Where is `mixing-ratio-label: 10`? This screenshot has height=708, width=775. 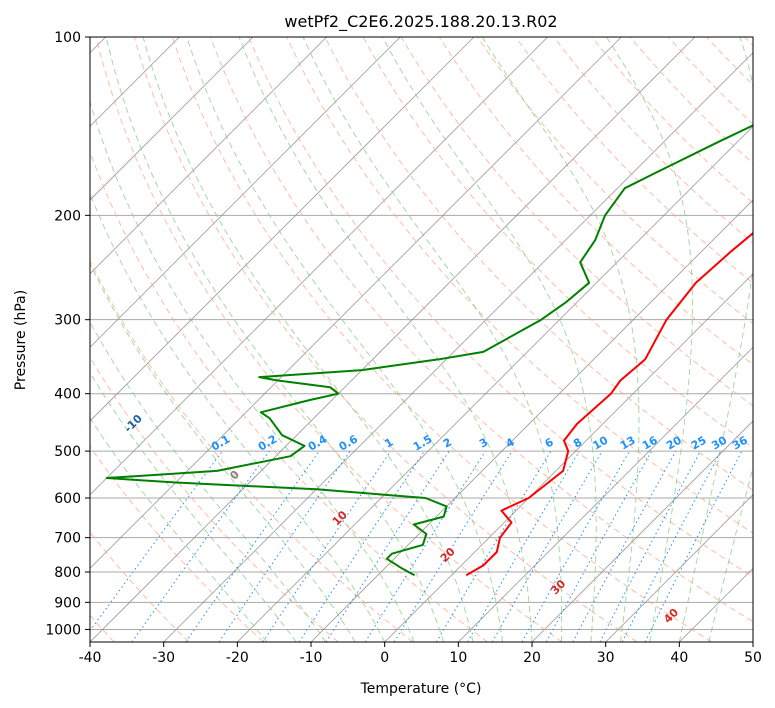
mixing-ratio-label: 10 is located at coordinates (600, 442).